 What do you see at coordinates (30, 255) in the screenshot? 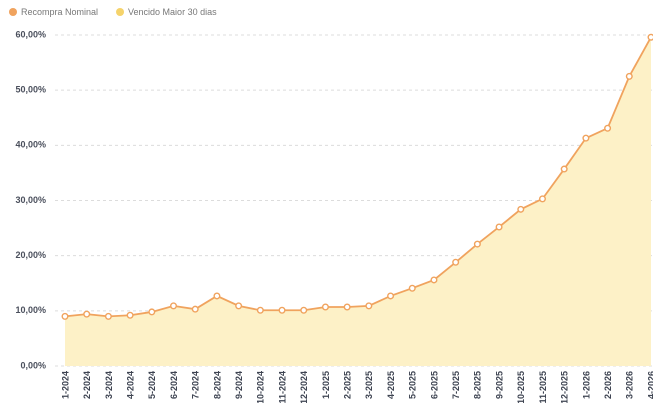
I see `y-tick-label: 20,00%` at bounding box center [30, 255].